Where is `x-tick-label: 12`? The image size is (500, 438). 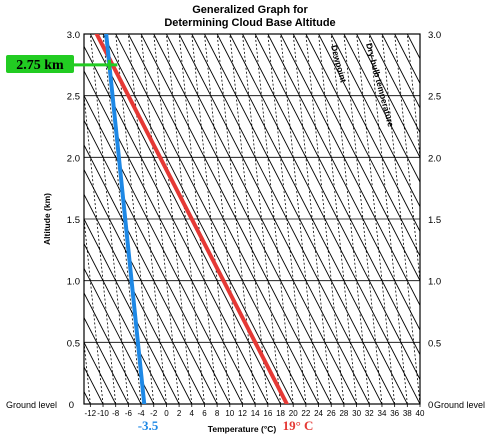
x-tick-label: 12 is located at coordinates (242, 413).